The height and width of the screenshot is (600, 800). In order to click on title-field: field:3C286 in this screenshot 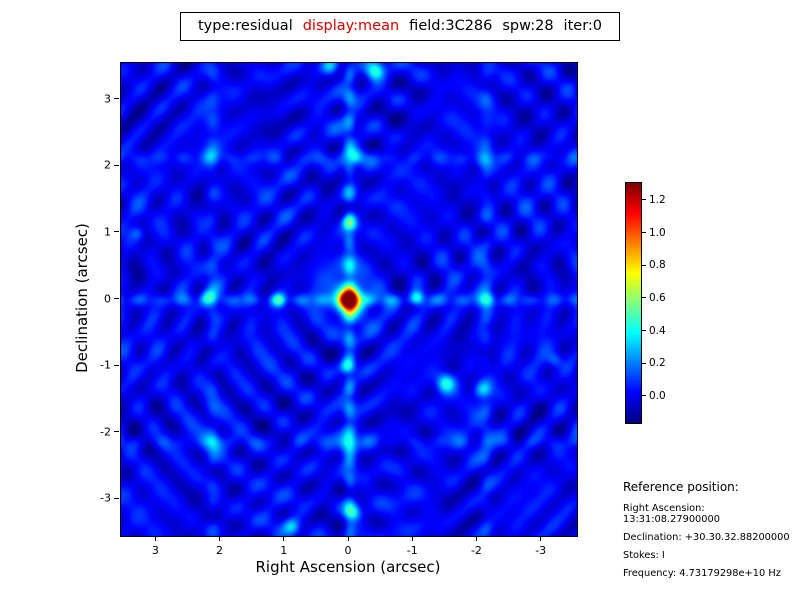, I will do `click(451, 26)`.